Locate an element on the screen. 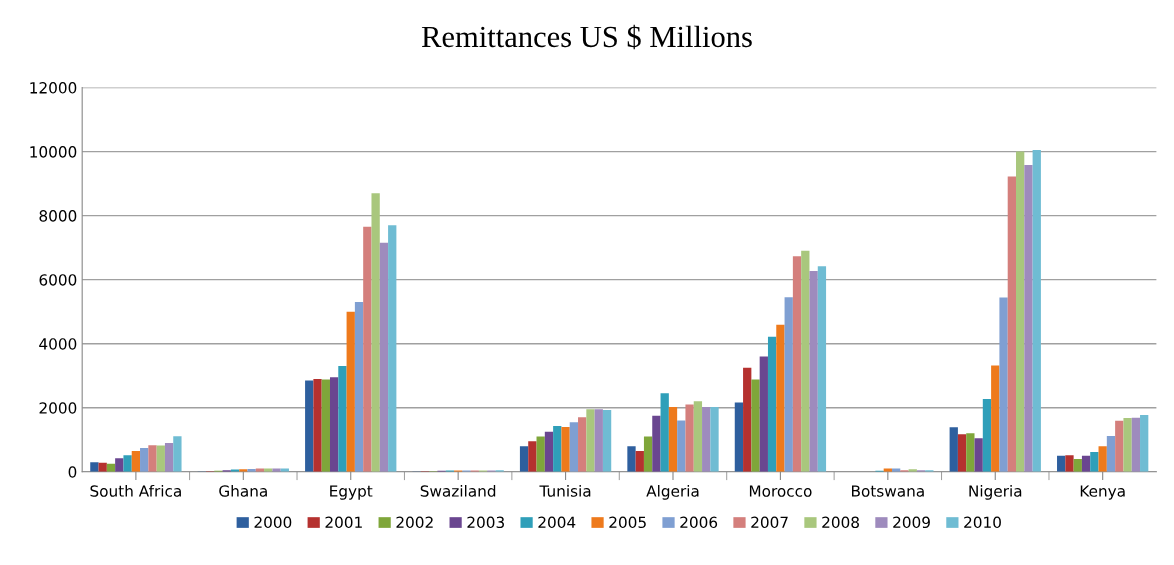 The image size is (1174, 565). legend-label: 2005 is located at coordinates (627, 522).